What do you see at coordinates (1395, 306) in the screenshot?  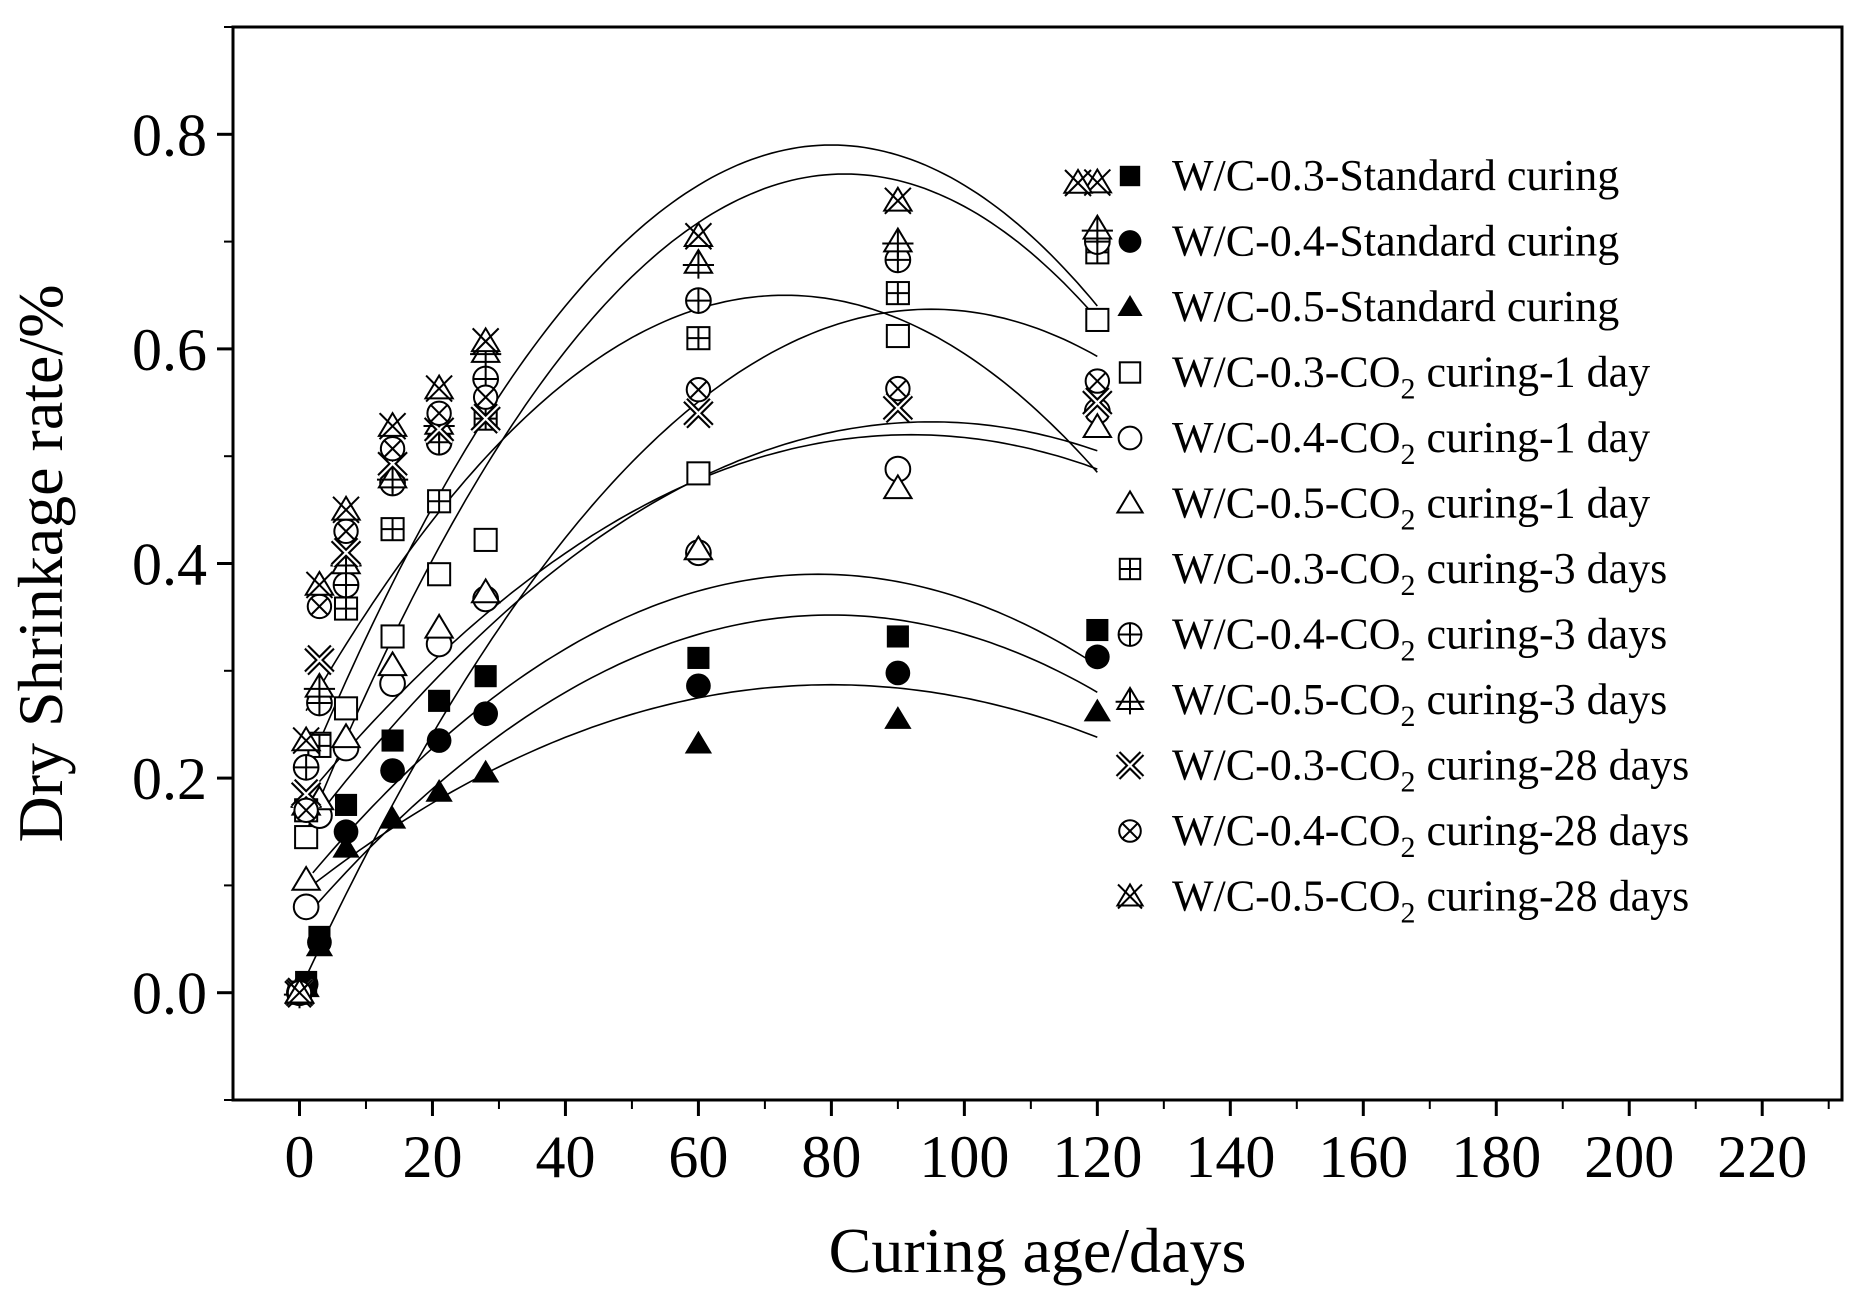 I see `legend-label: W/C-0.5-Standard curing` at bounding box center [1395, 306].